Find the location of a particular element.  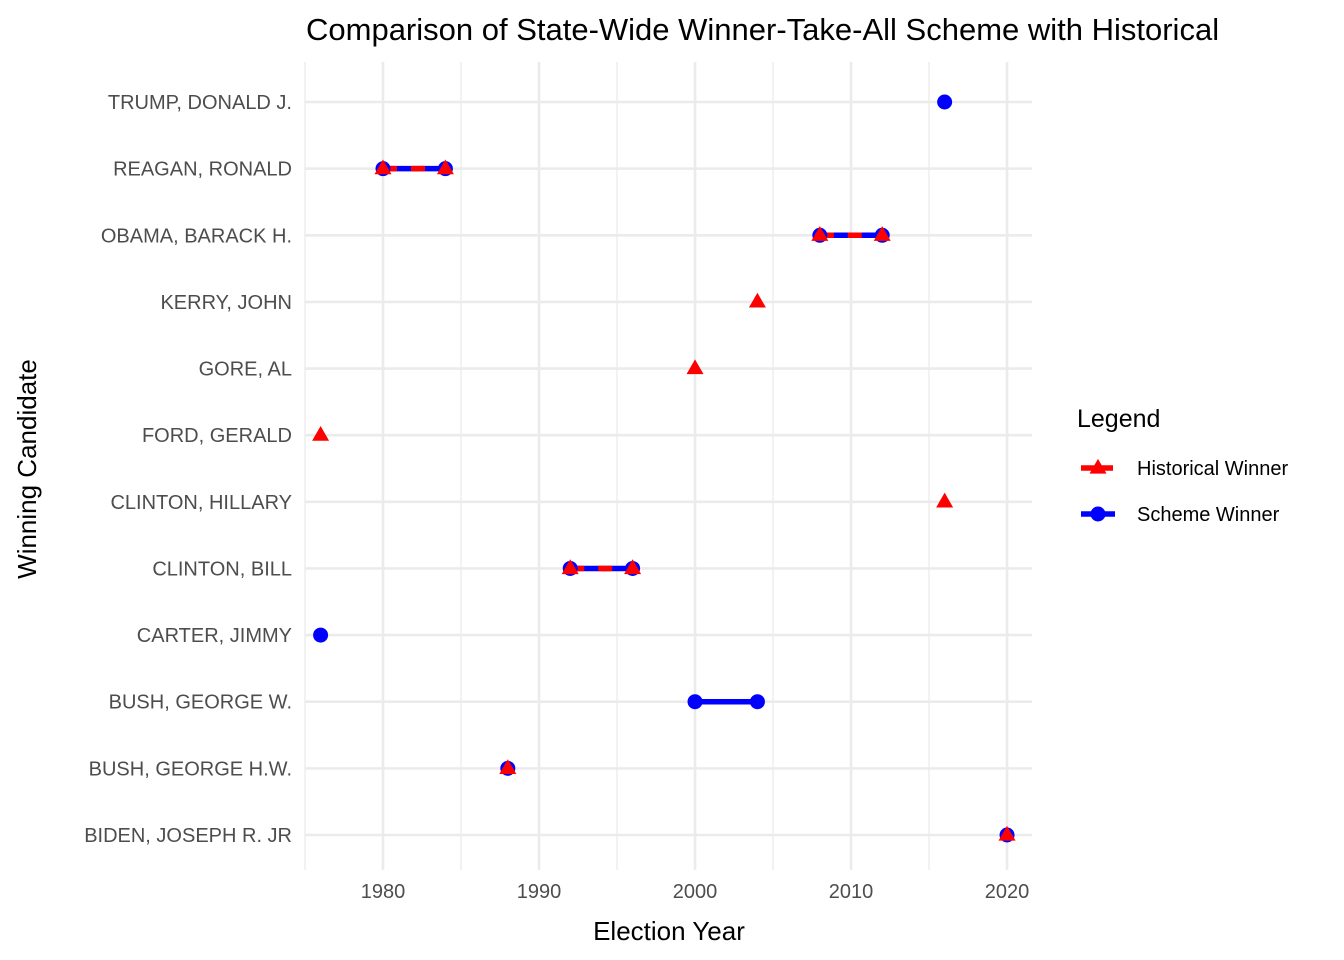

y-axis-title: Winning Candidate is located at coordinates (27, 469).